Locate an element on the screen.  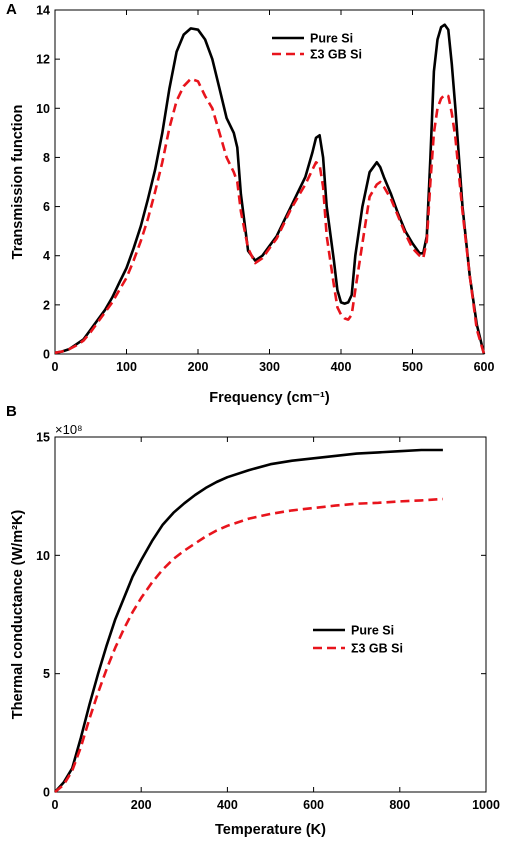
y-axis-label: Transmission function is located at coordinates (18, 182).